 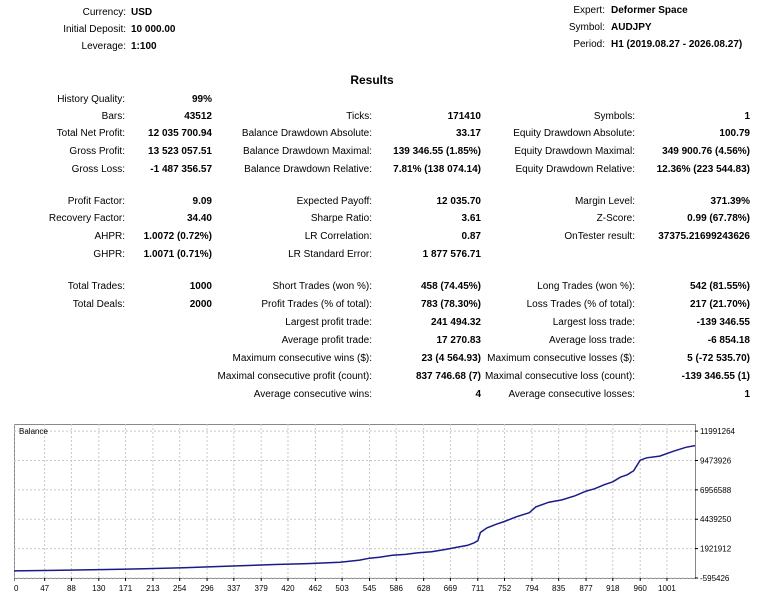 I want to click on stat-label: Bars:, so click(x=113, y=116).